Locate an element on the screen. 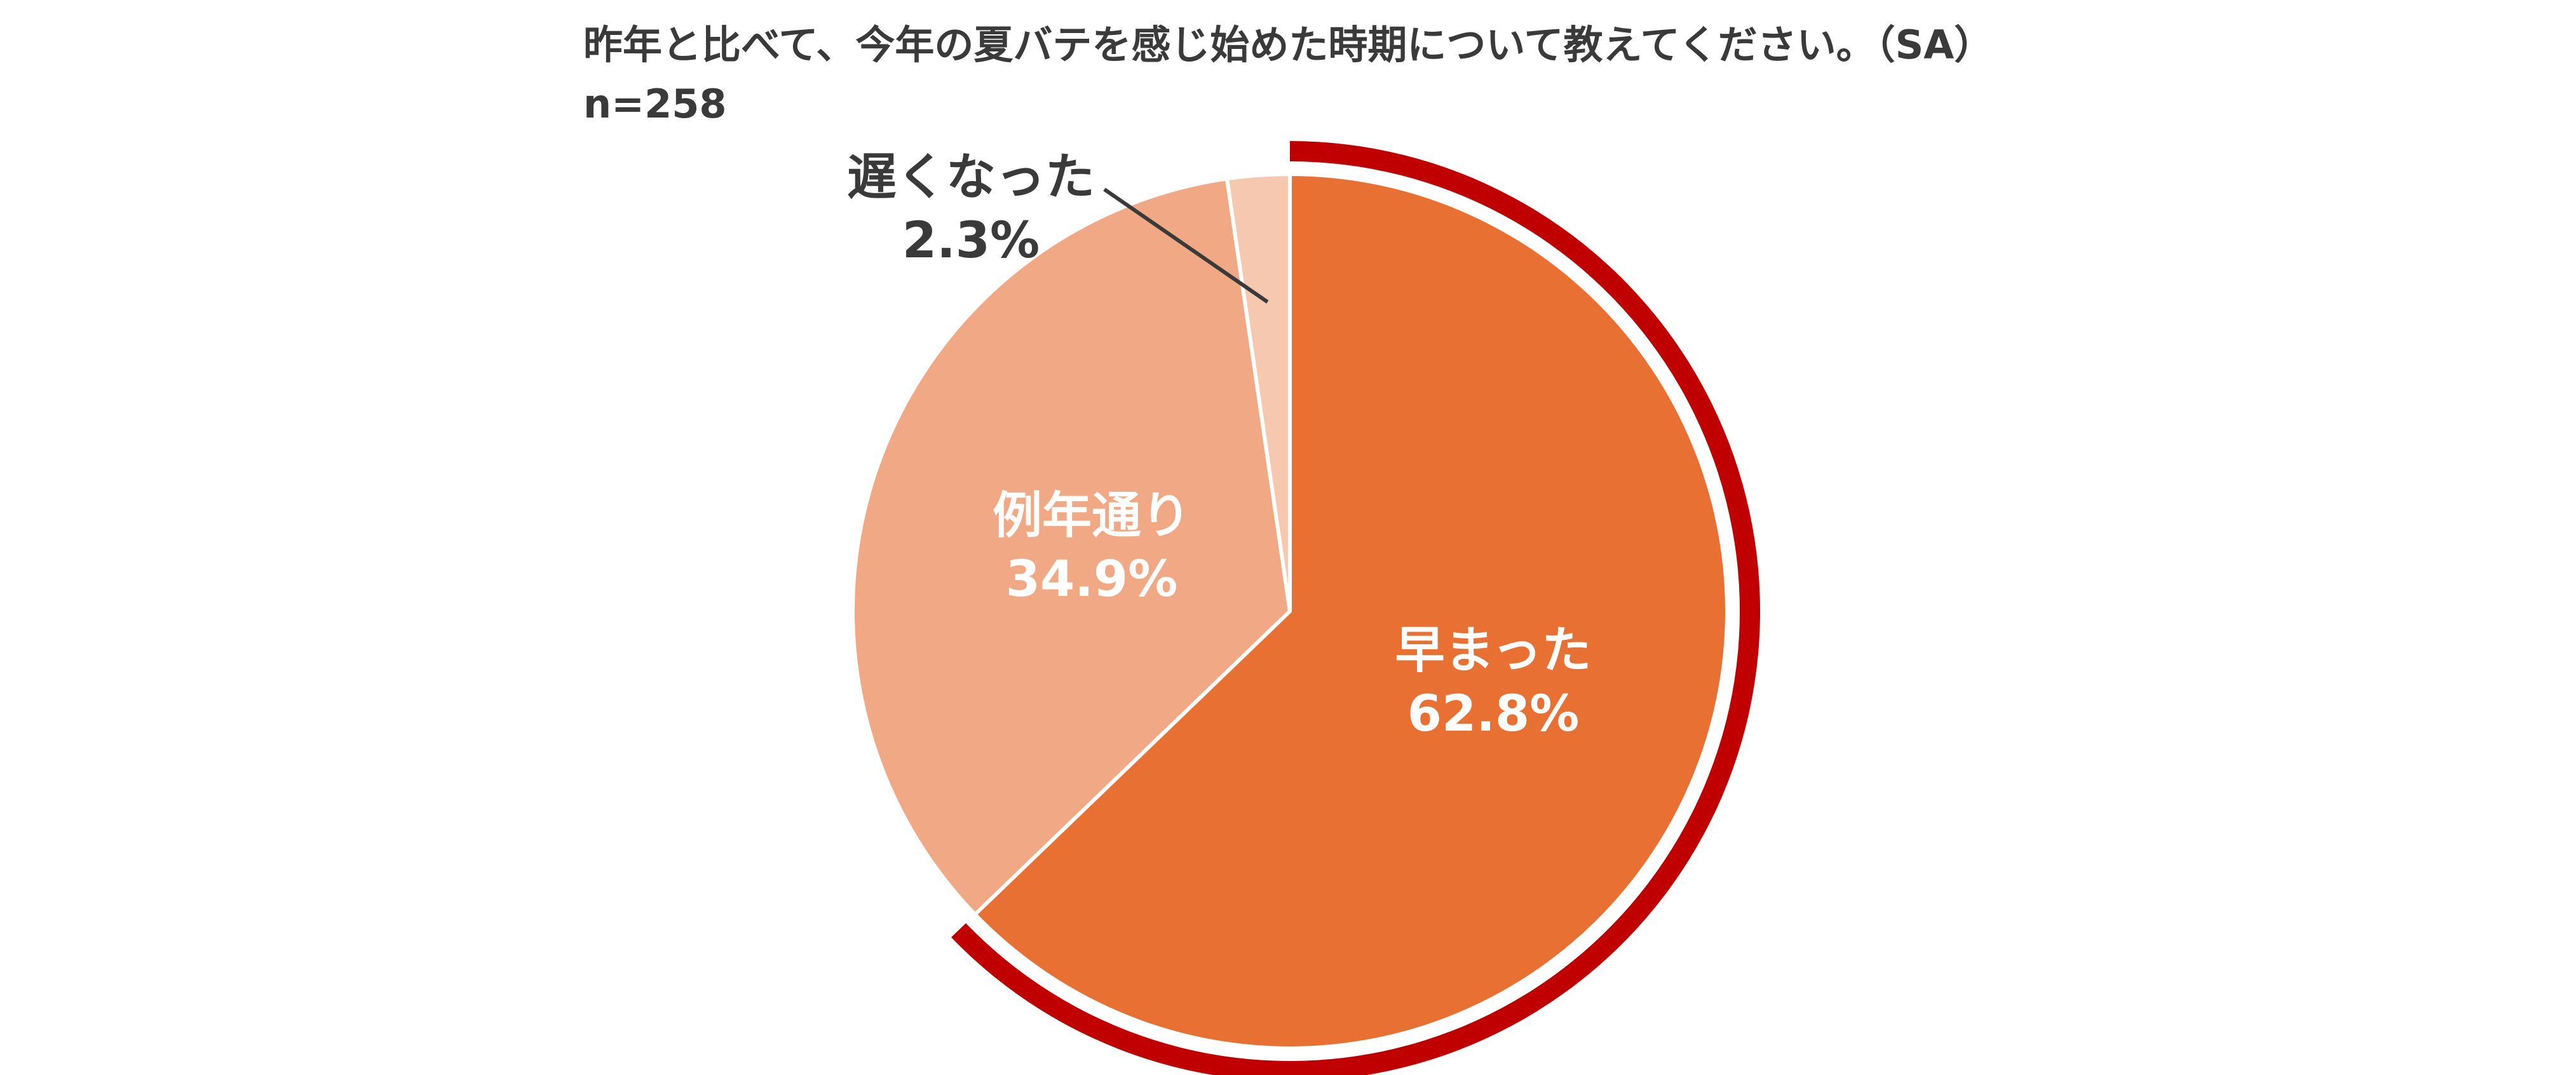 The height and width of the screenshot is (1075, 2576). leader-lines is located at coordinates (1186, 245).